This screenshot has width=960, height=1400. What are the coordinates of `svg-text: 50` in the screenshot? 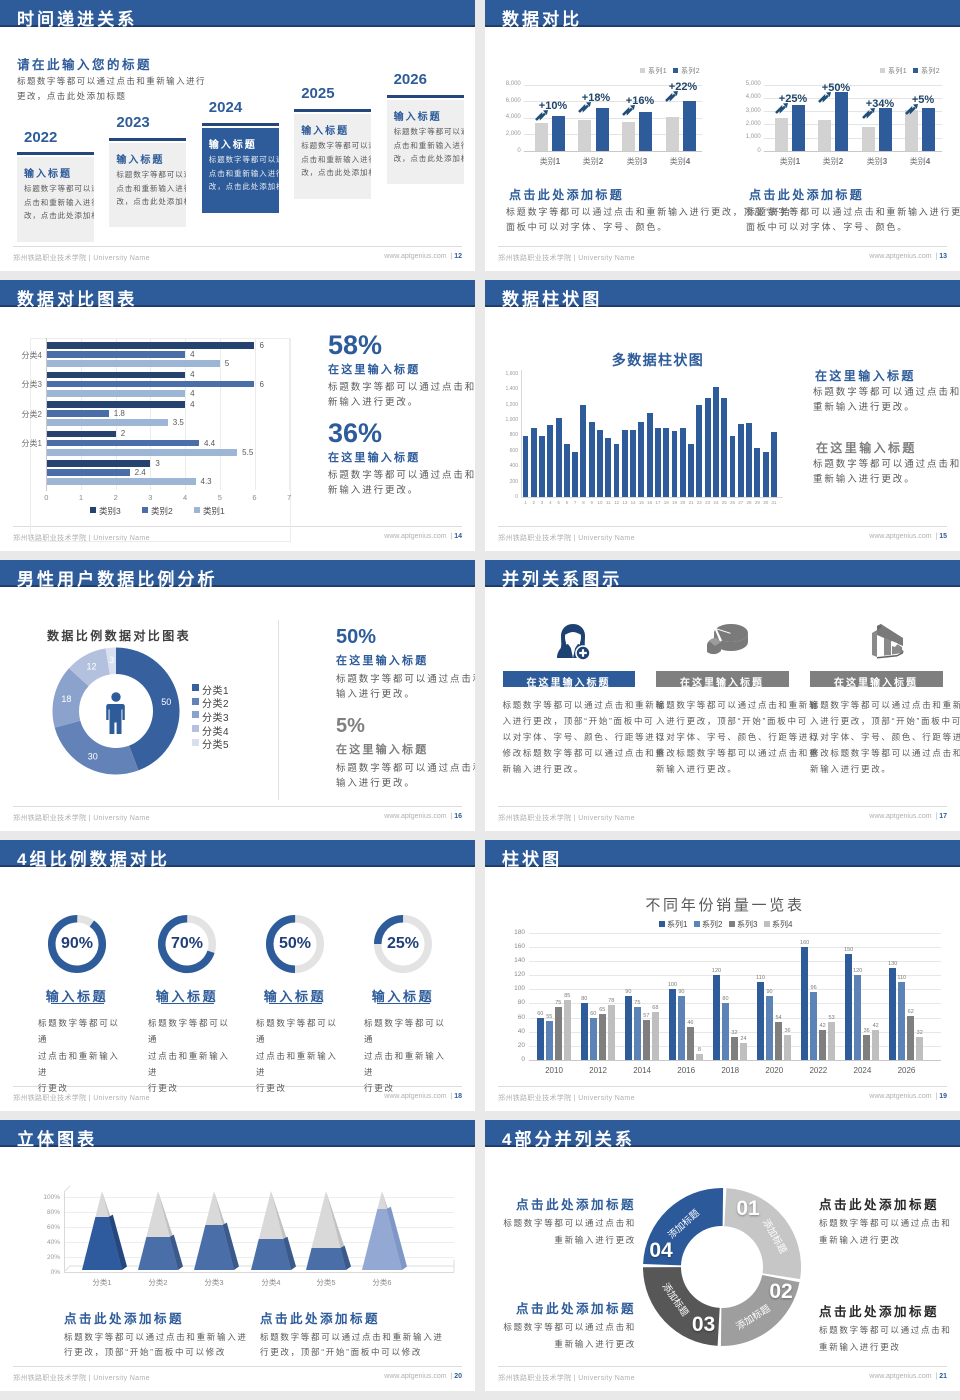 It's located at (166, 702).